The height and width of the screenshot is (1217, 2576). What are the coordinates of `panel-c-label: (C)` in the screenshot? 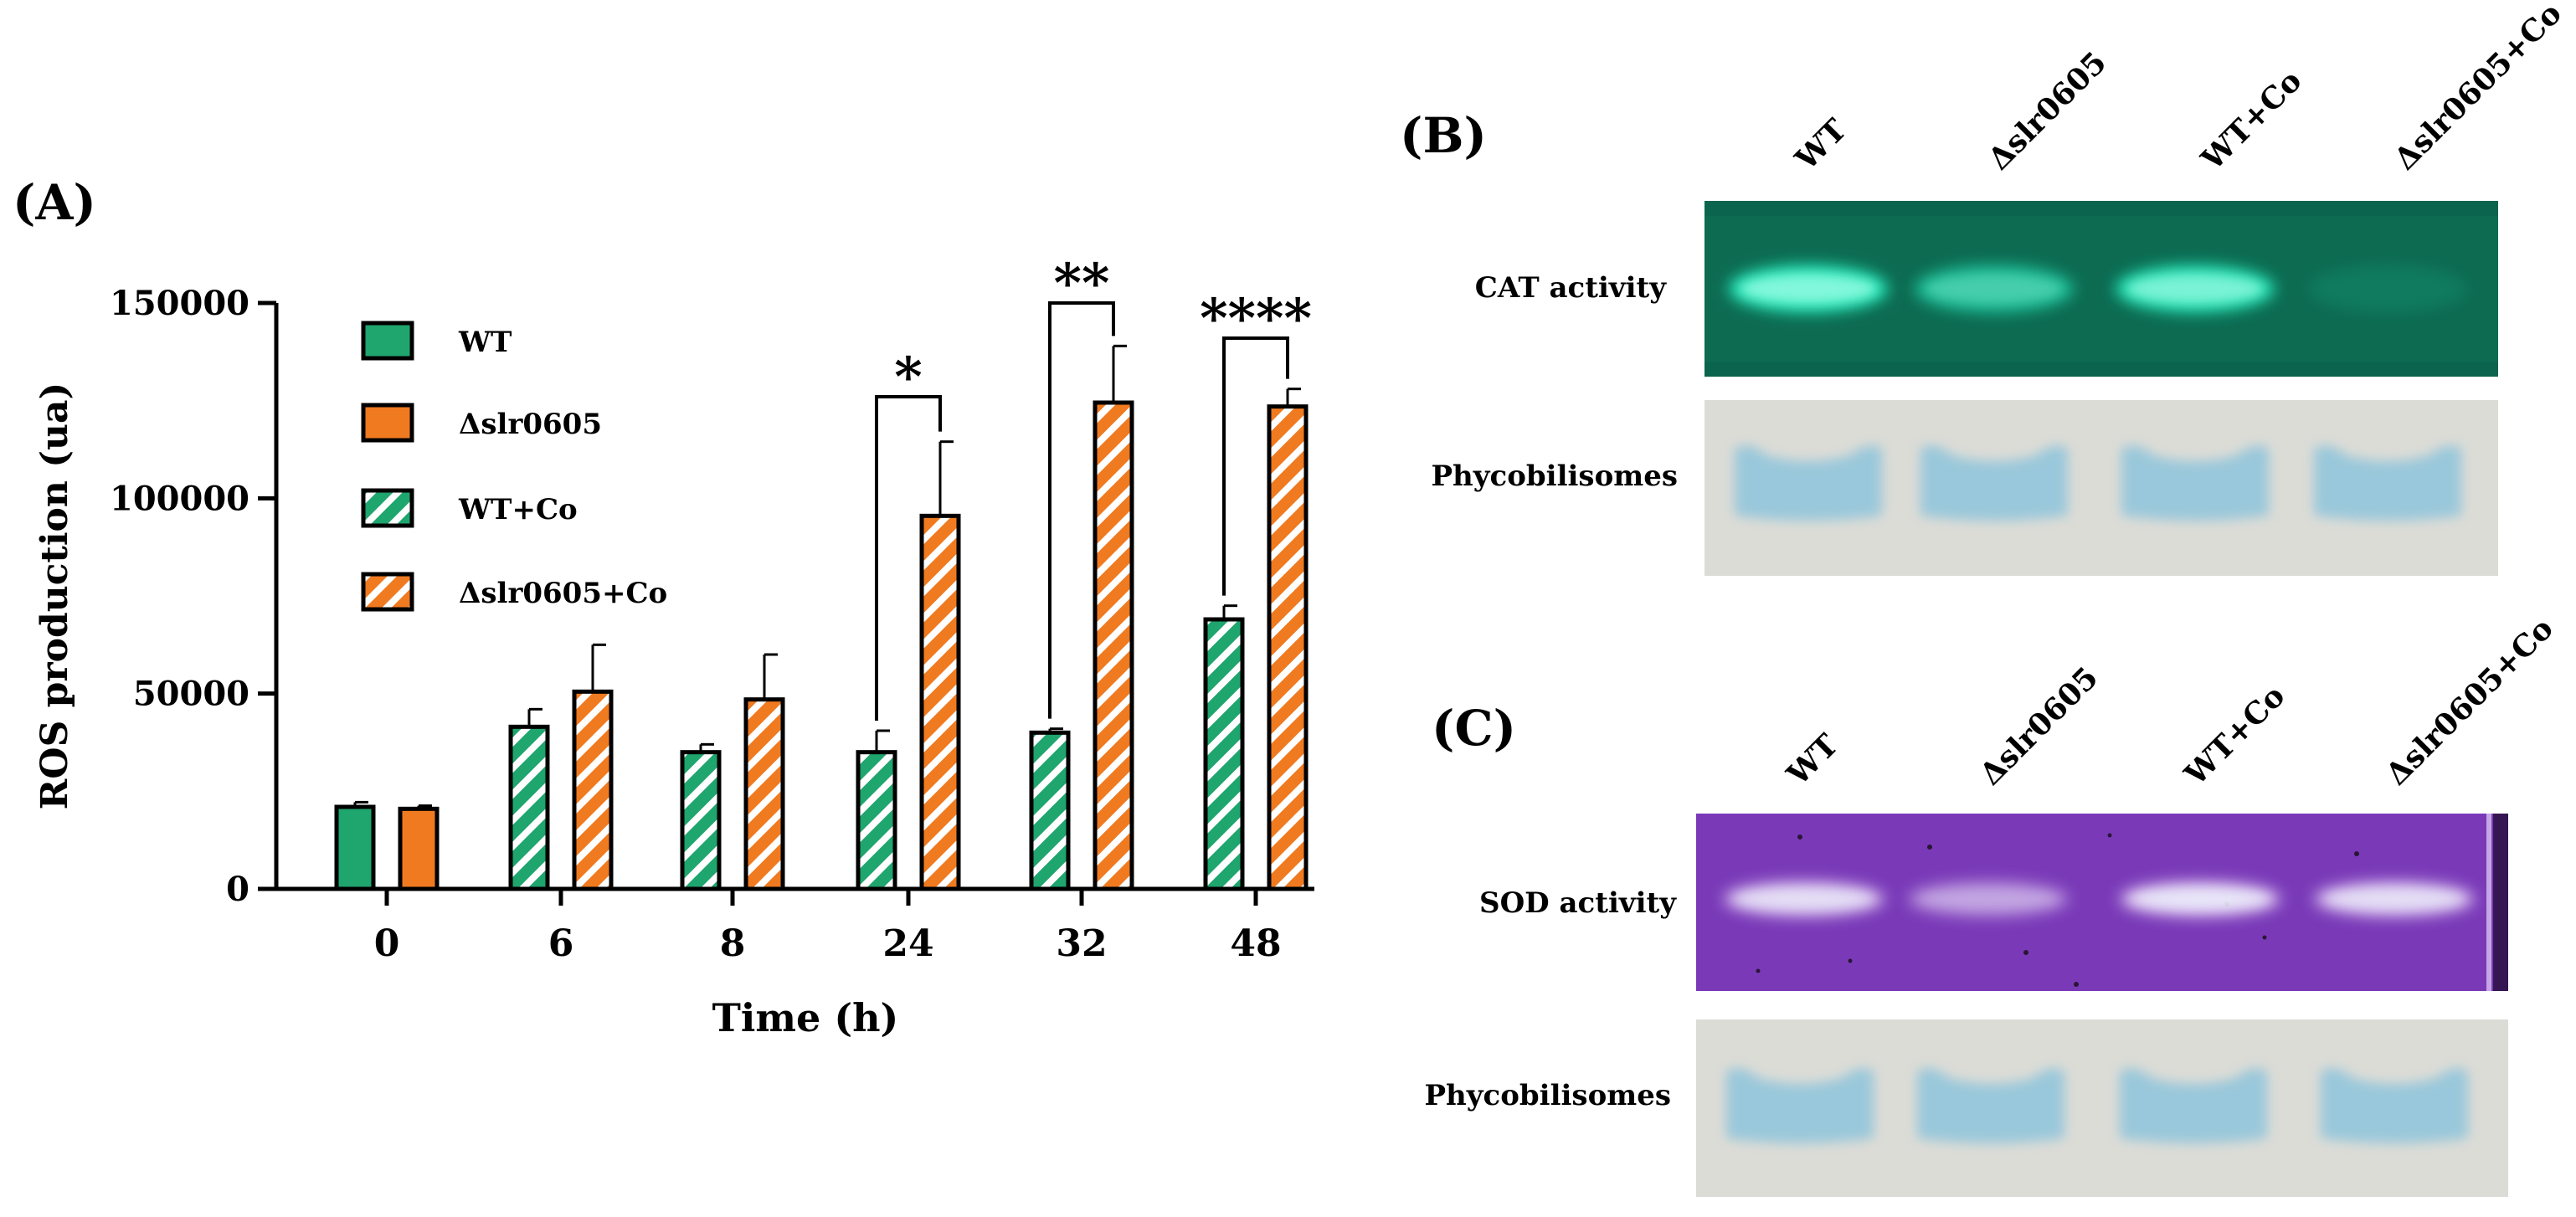 It's located at (1474, 728).